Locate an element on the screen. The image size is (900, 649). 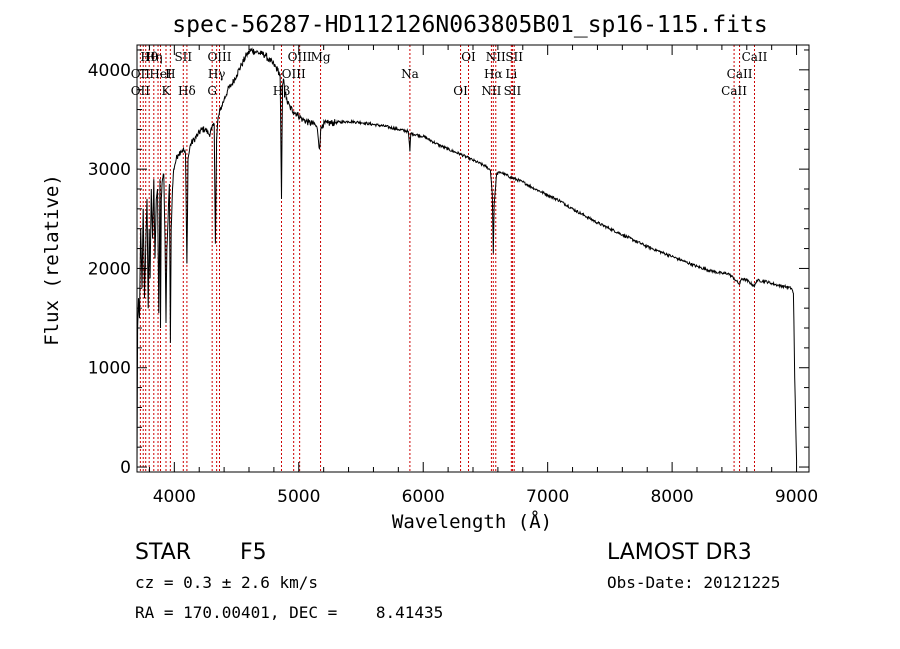
line-label: Hδ is located at coordinates (187, 91).